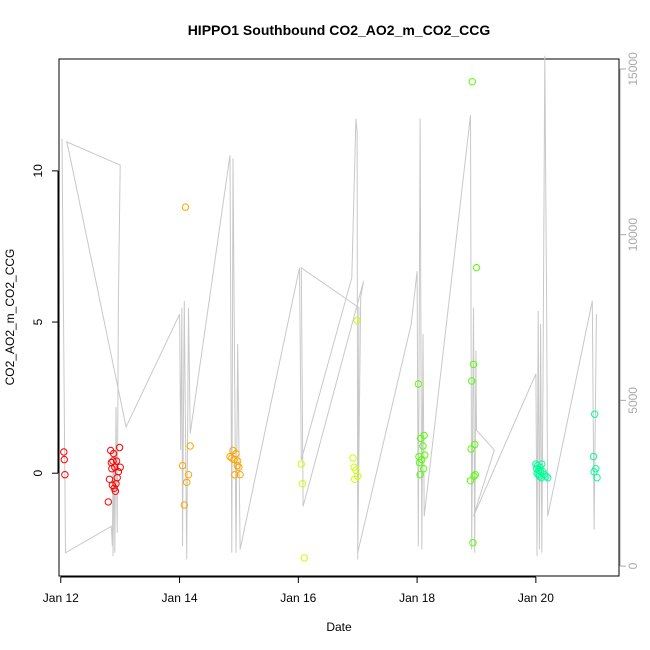 The image size is (650, 650). I want to click on y-tick-label: 0, so click(38, 473).